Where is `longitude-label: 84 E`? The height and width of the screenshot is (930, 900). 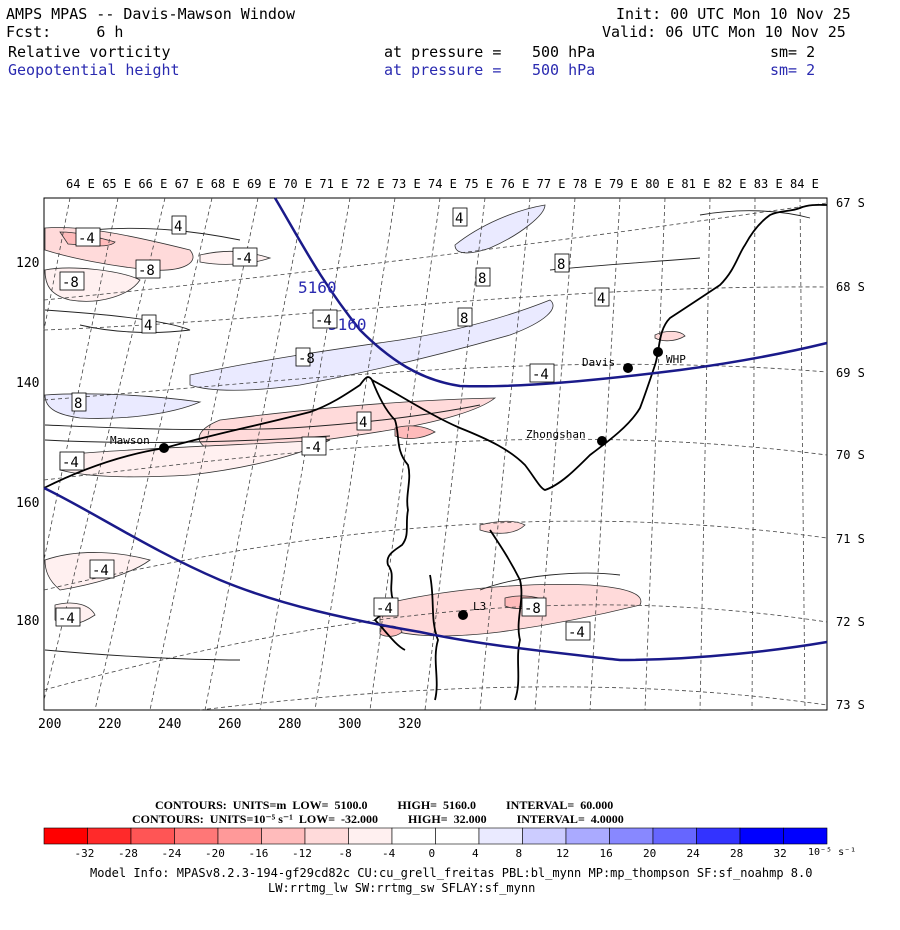 longitude-label: 84 E is located at coordinates (804, 184).